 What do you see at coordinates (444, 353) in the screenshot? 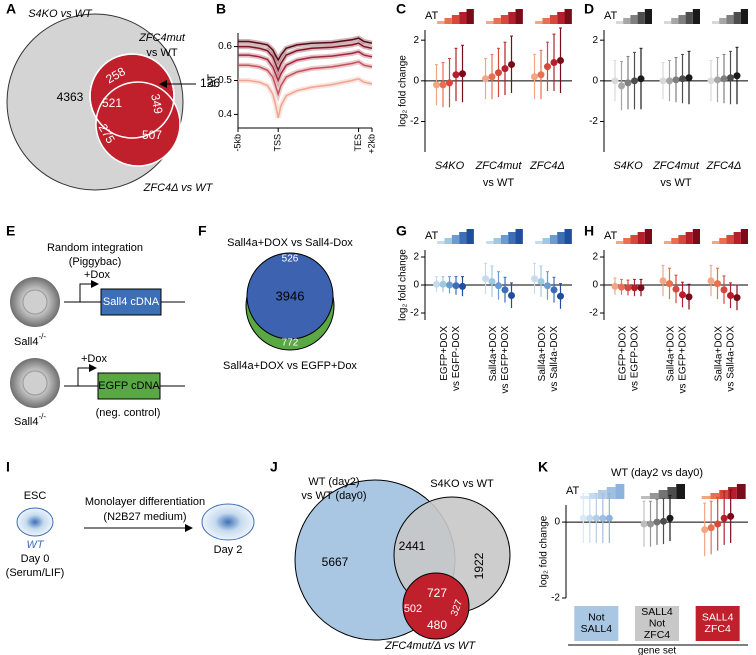
I see `group-label: EGFP+DOX` at bounding box center [444, 353].